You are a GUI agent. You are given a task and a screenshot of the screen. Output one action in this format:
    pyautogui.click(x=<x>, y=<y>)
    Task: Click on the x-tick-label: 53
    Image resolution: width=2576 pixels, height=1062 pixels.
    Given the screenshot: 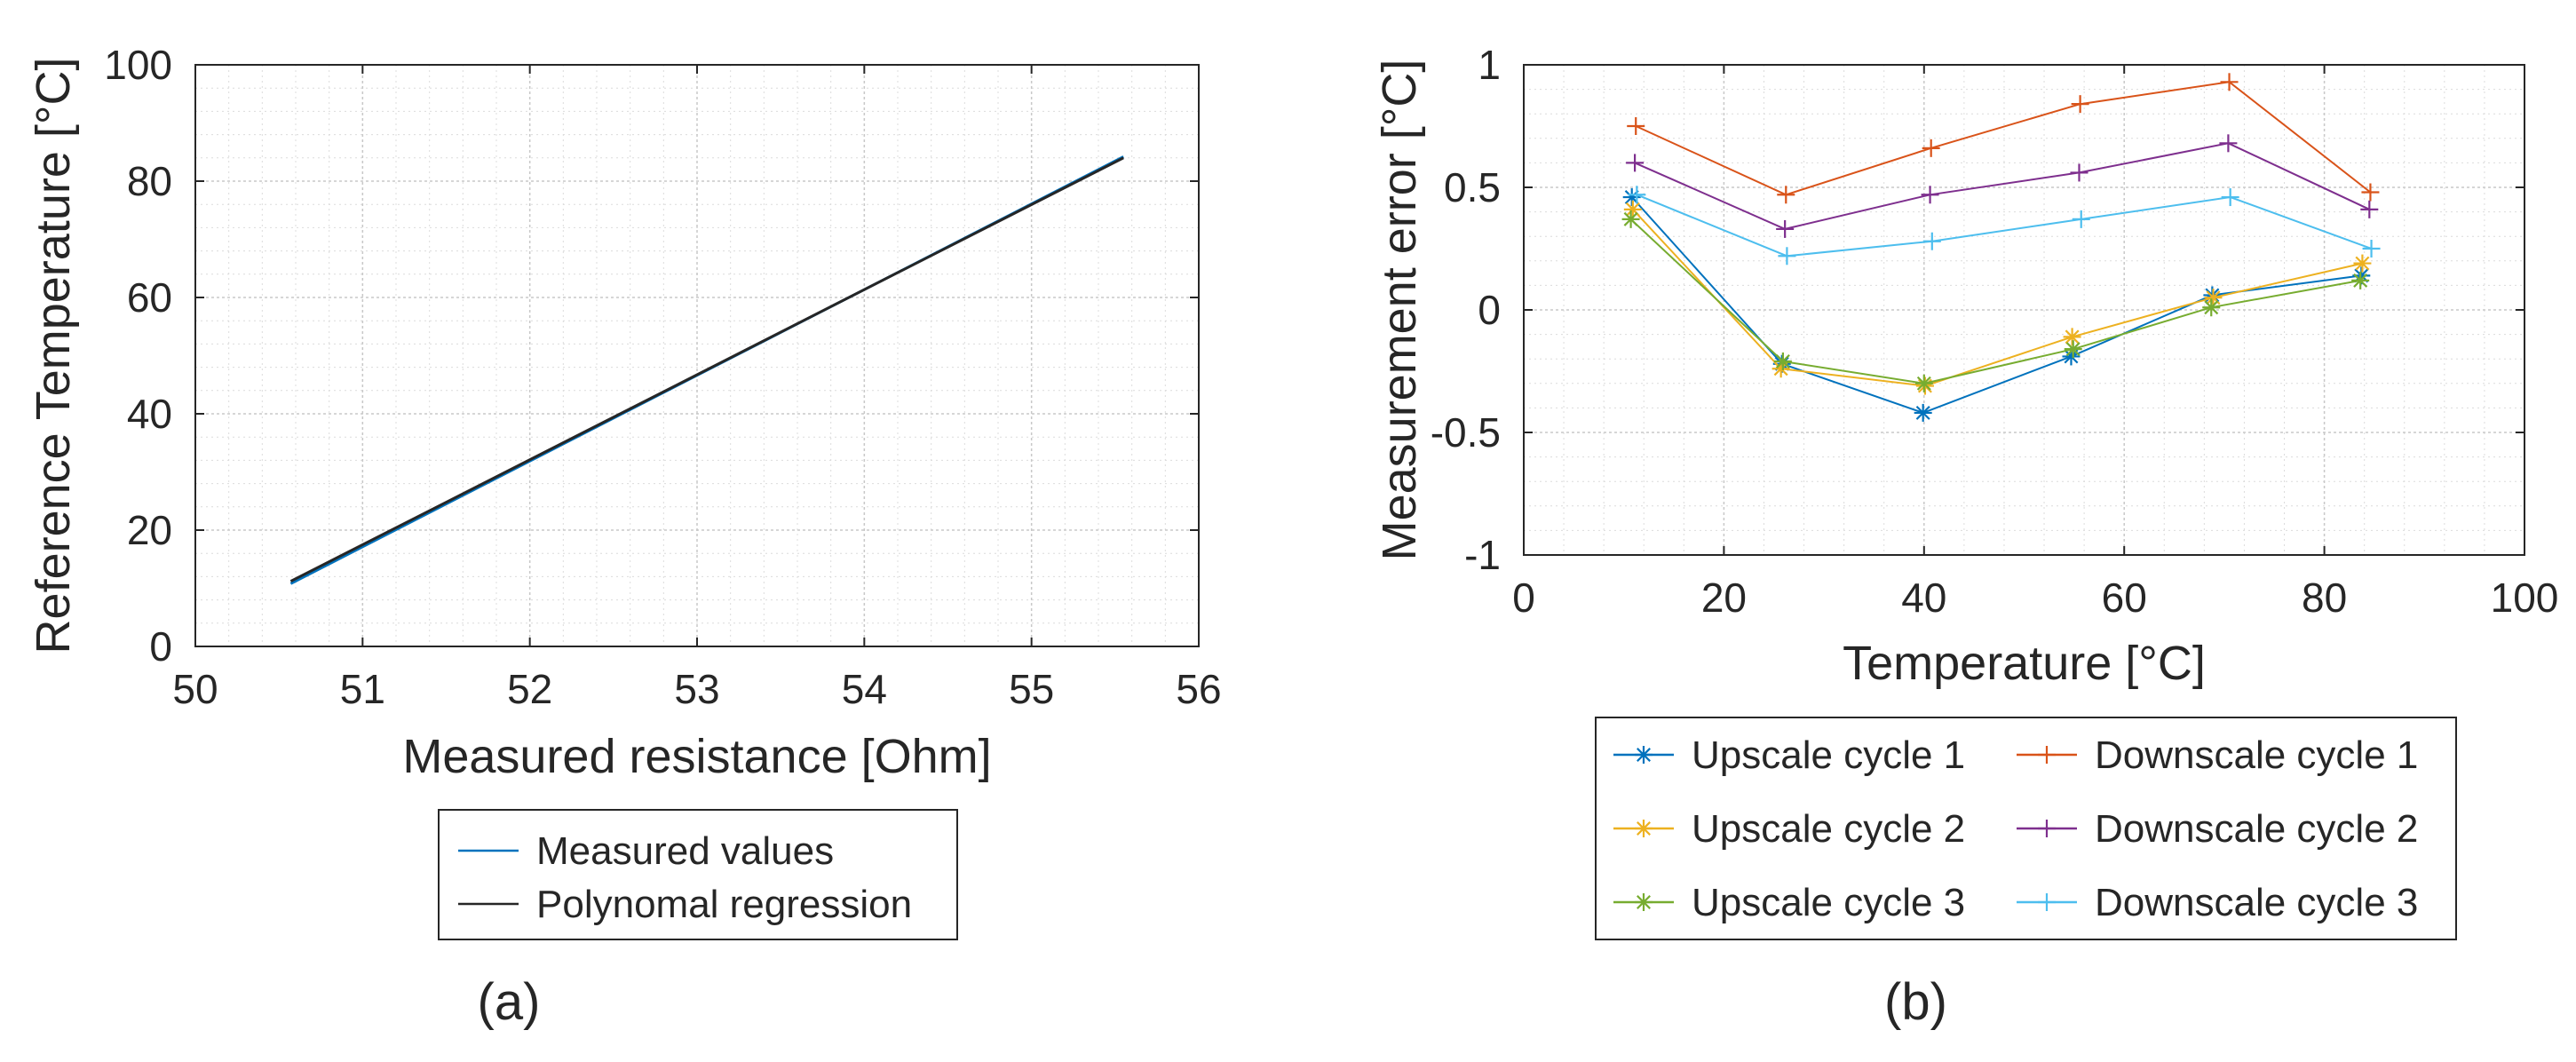 What is the action you would take?
    pyautogui.click(x=697, y=689)
    